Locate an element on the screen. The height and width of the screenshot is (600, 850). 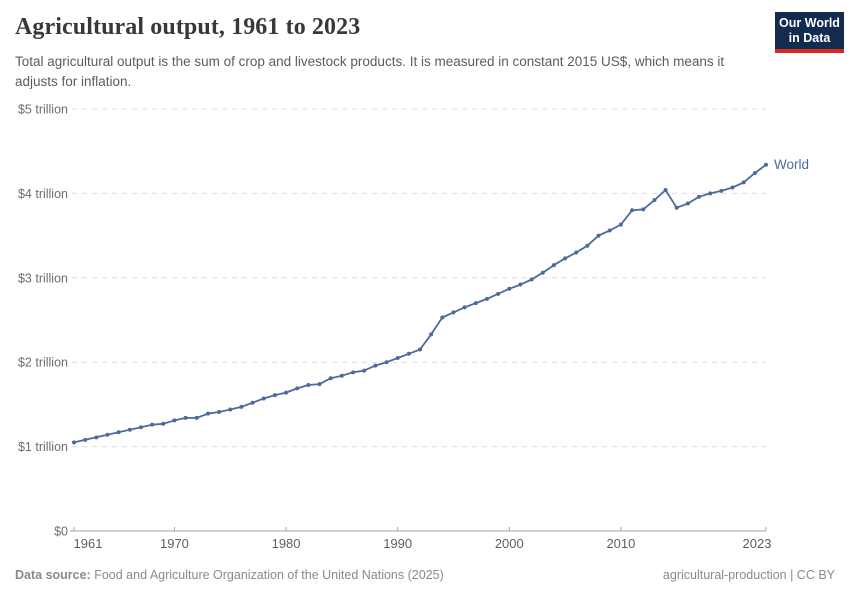
y-axis-label: $3 trillion is located at coordinates (43, 278).